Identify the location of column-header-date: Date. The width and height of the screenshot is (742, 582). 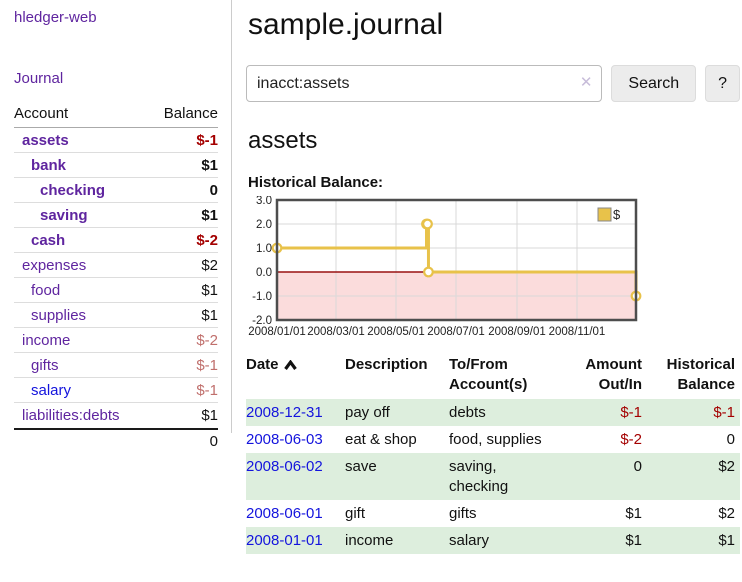
(295, 375).